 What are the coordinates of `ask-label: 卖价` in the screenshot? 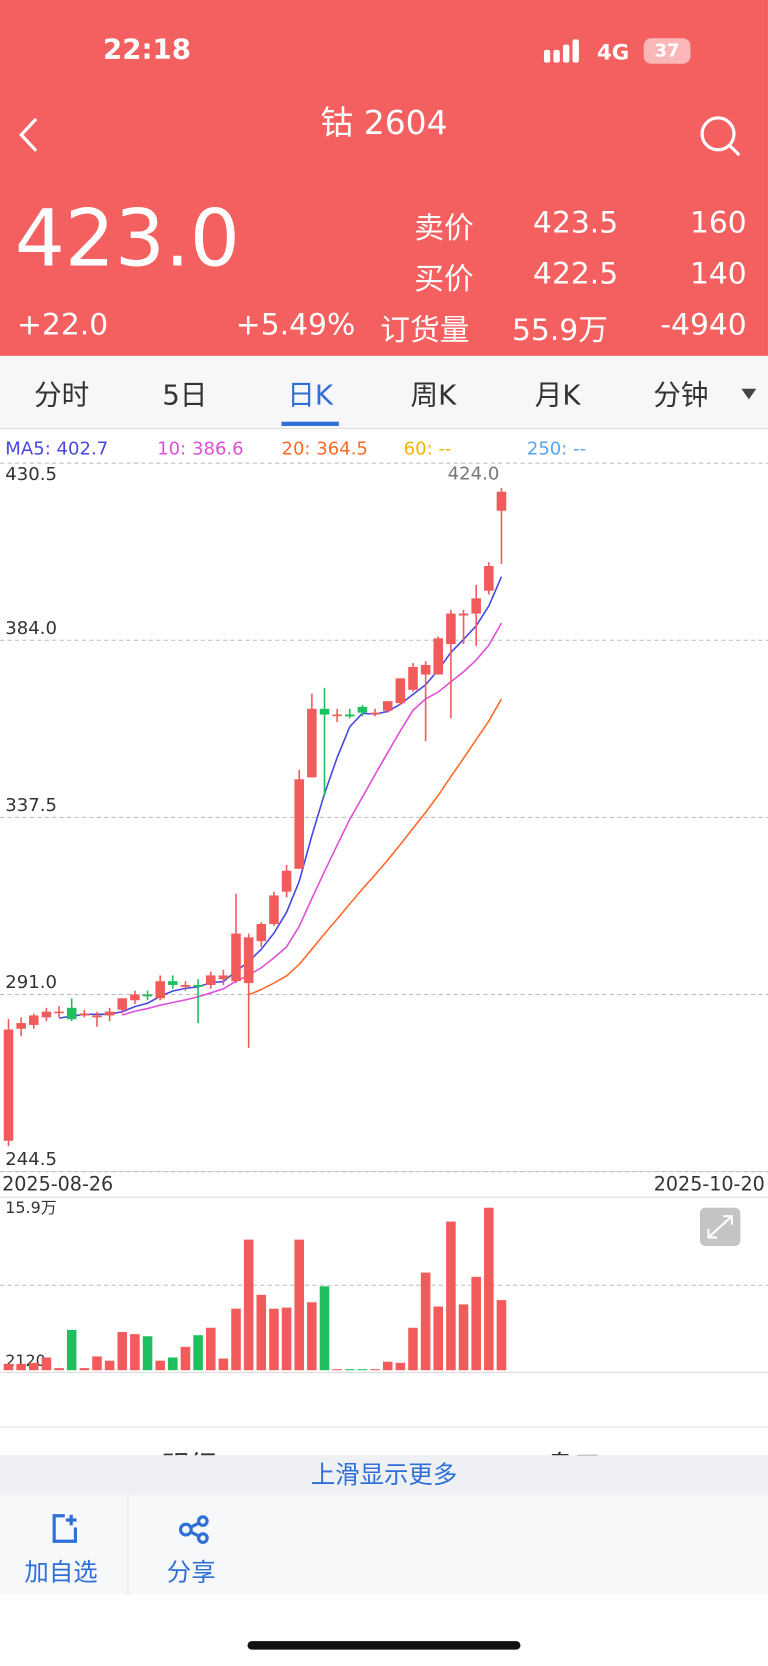 It's located at (444, 228).